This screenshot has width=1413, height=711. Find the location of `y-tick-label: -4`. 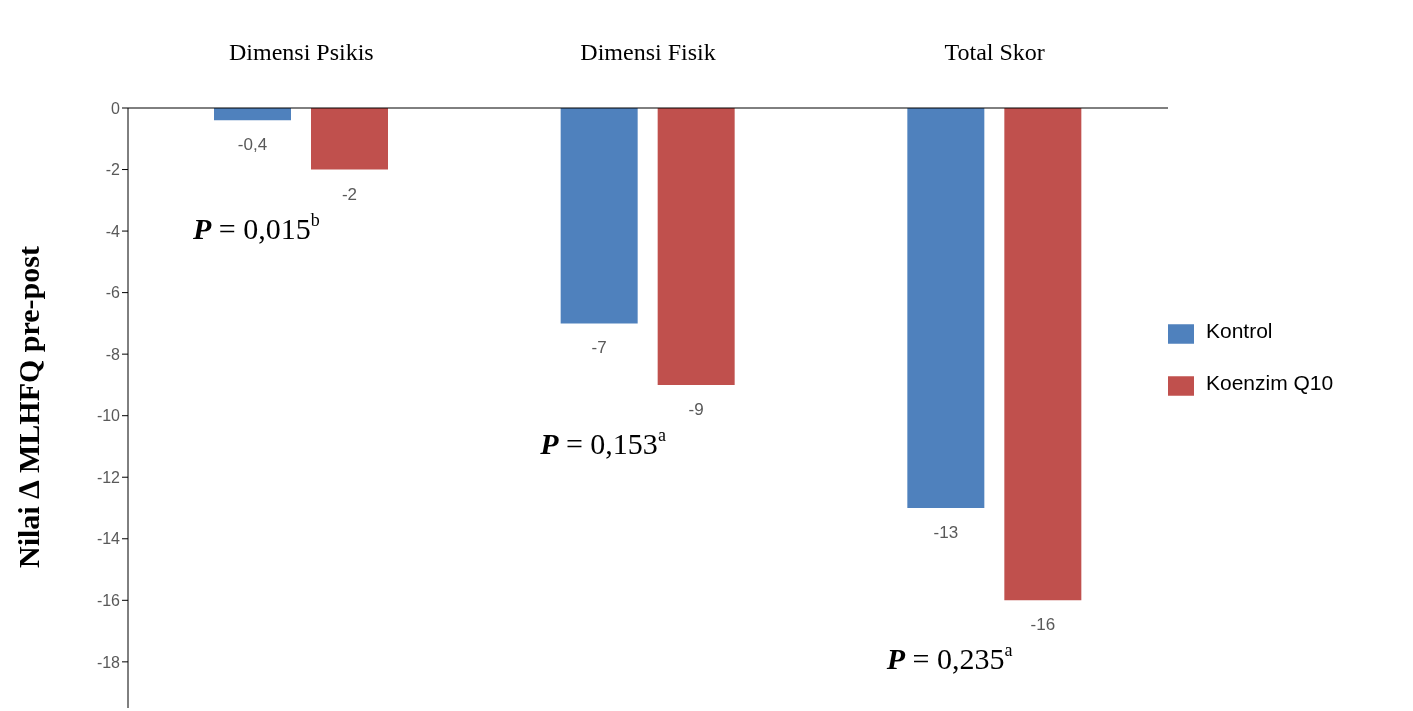

y-tick-label: -4 is located at coordinates (113, 231).